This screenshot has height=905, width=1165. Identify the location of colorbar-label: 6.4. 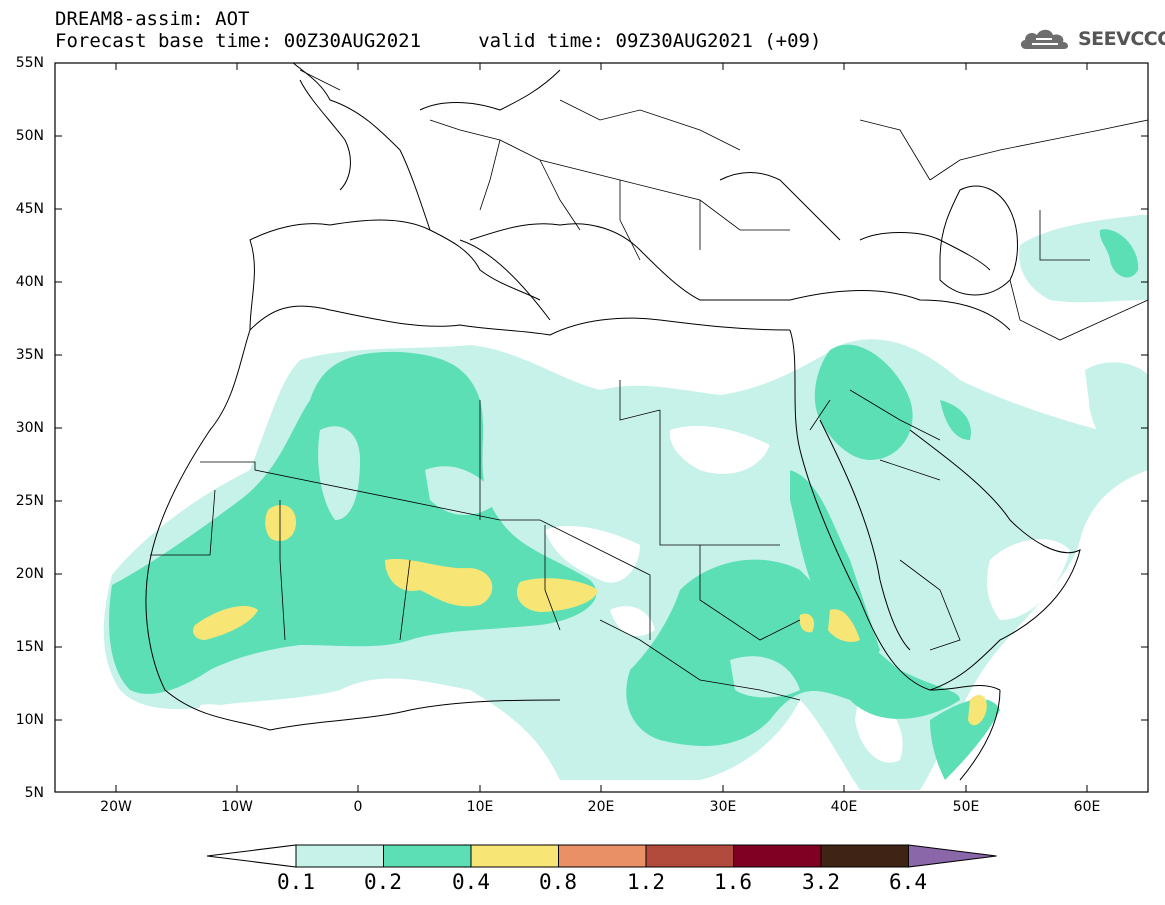
(908, 882).